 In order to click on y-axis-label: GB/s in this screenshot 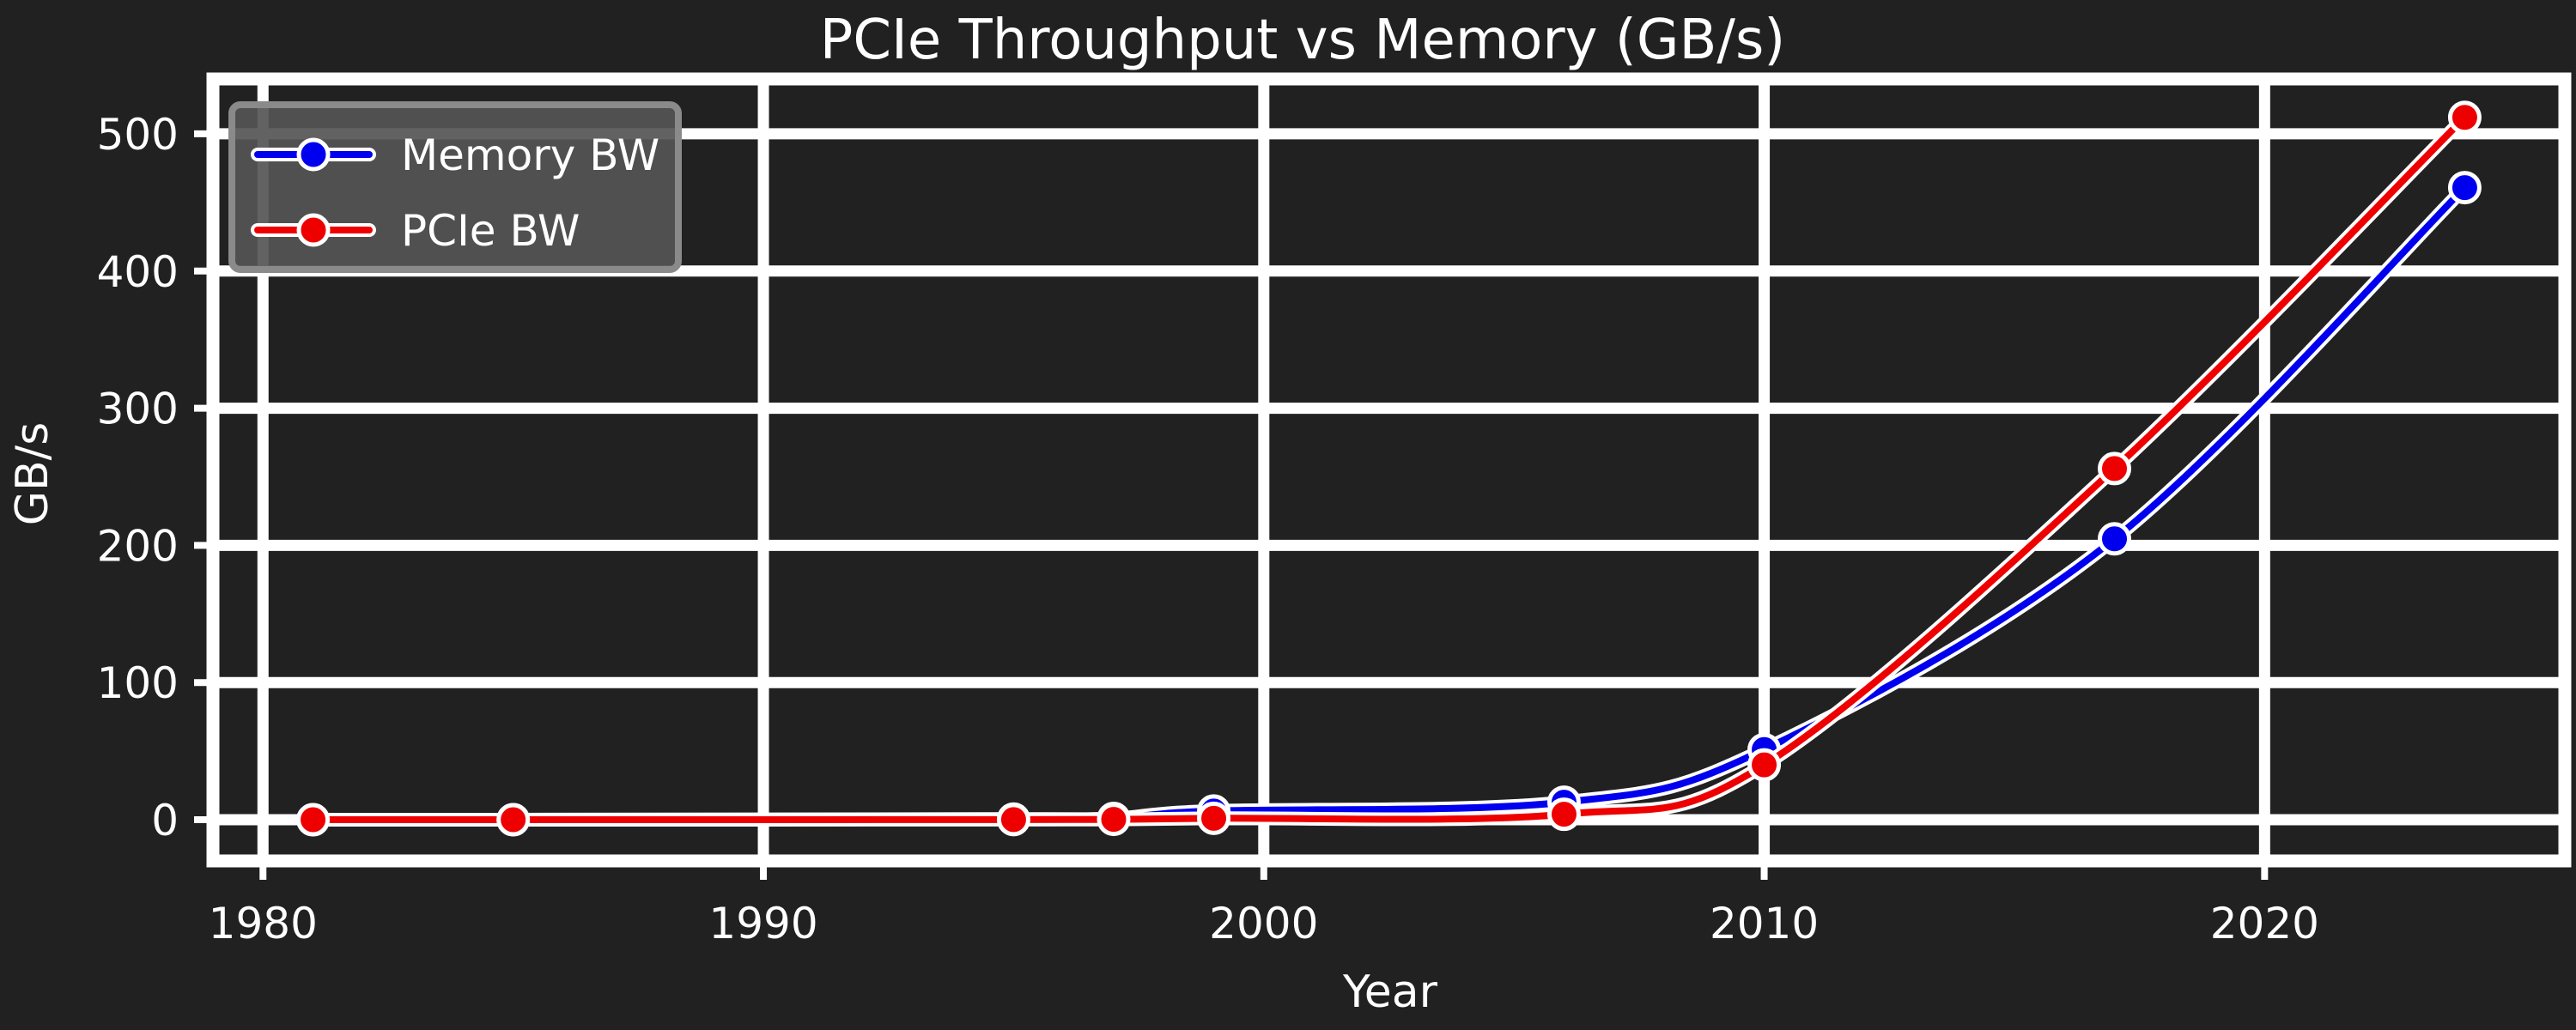, I will do `click(32, 474)`.